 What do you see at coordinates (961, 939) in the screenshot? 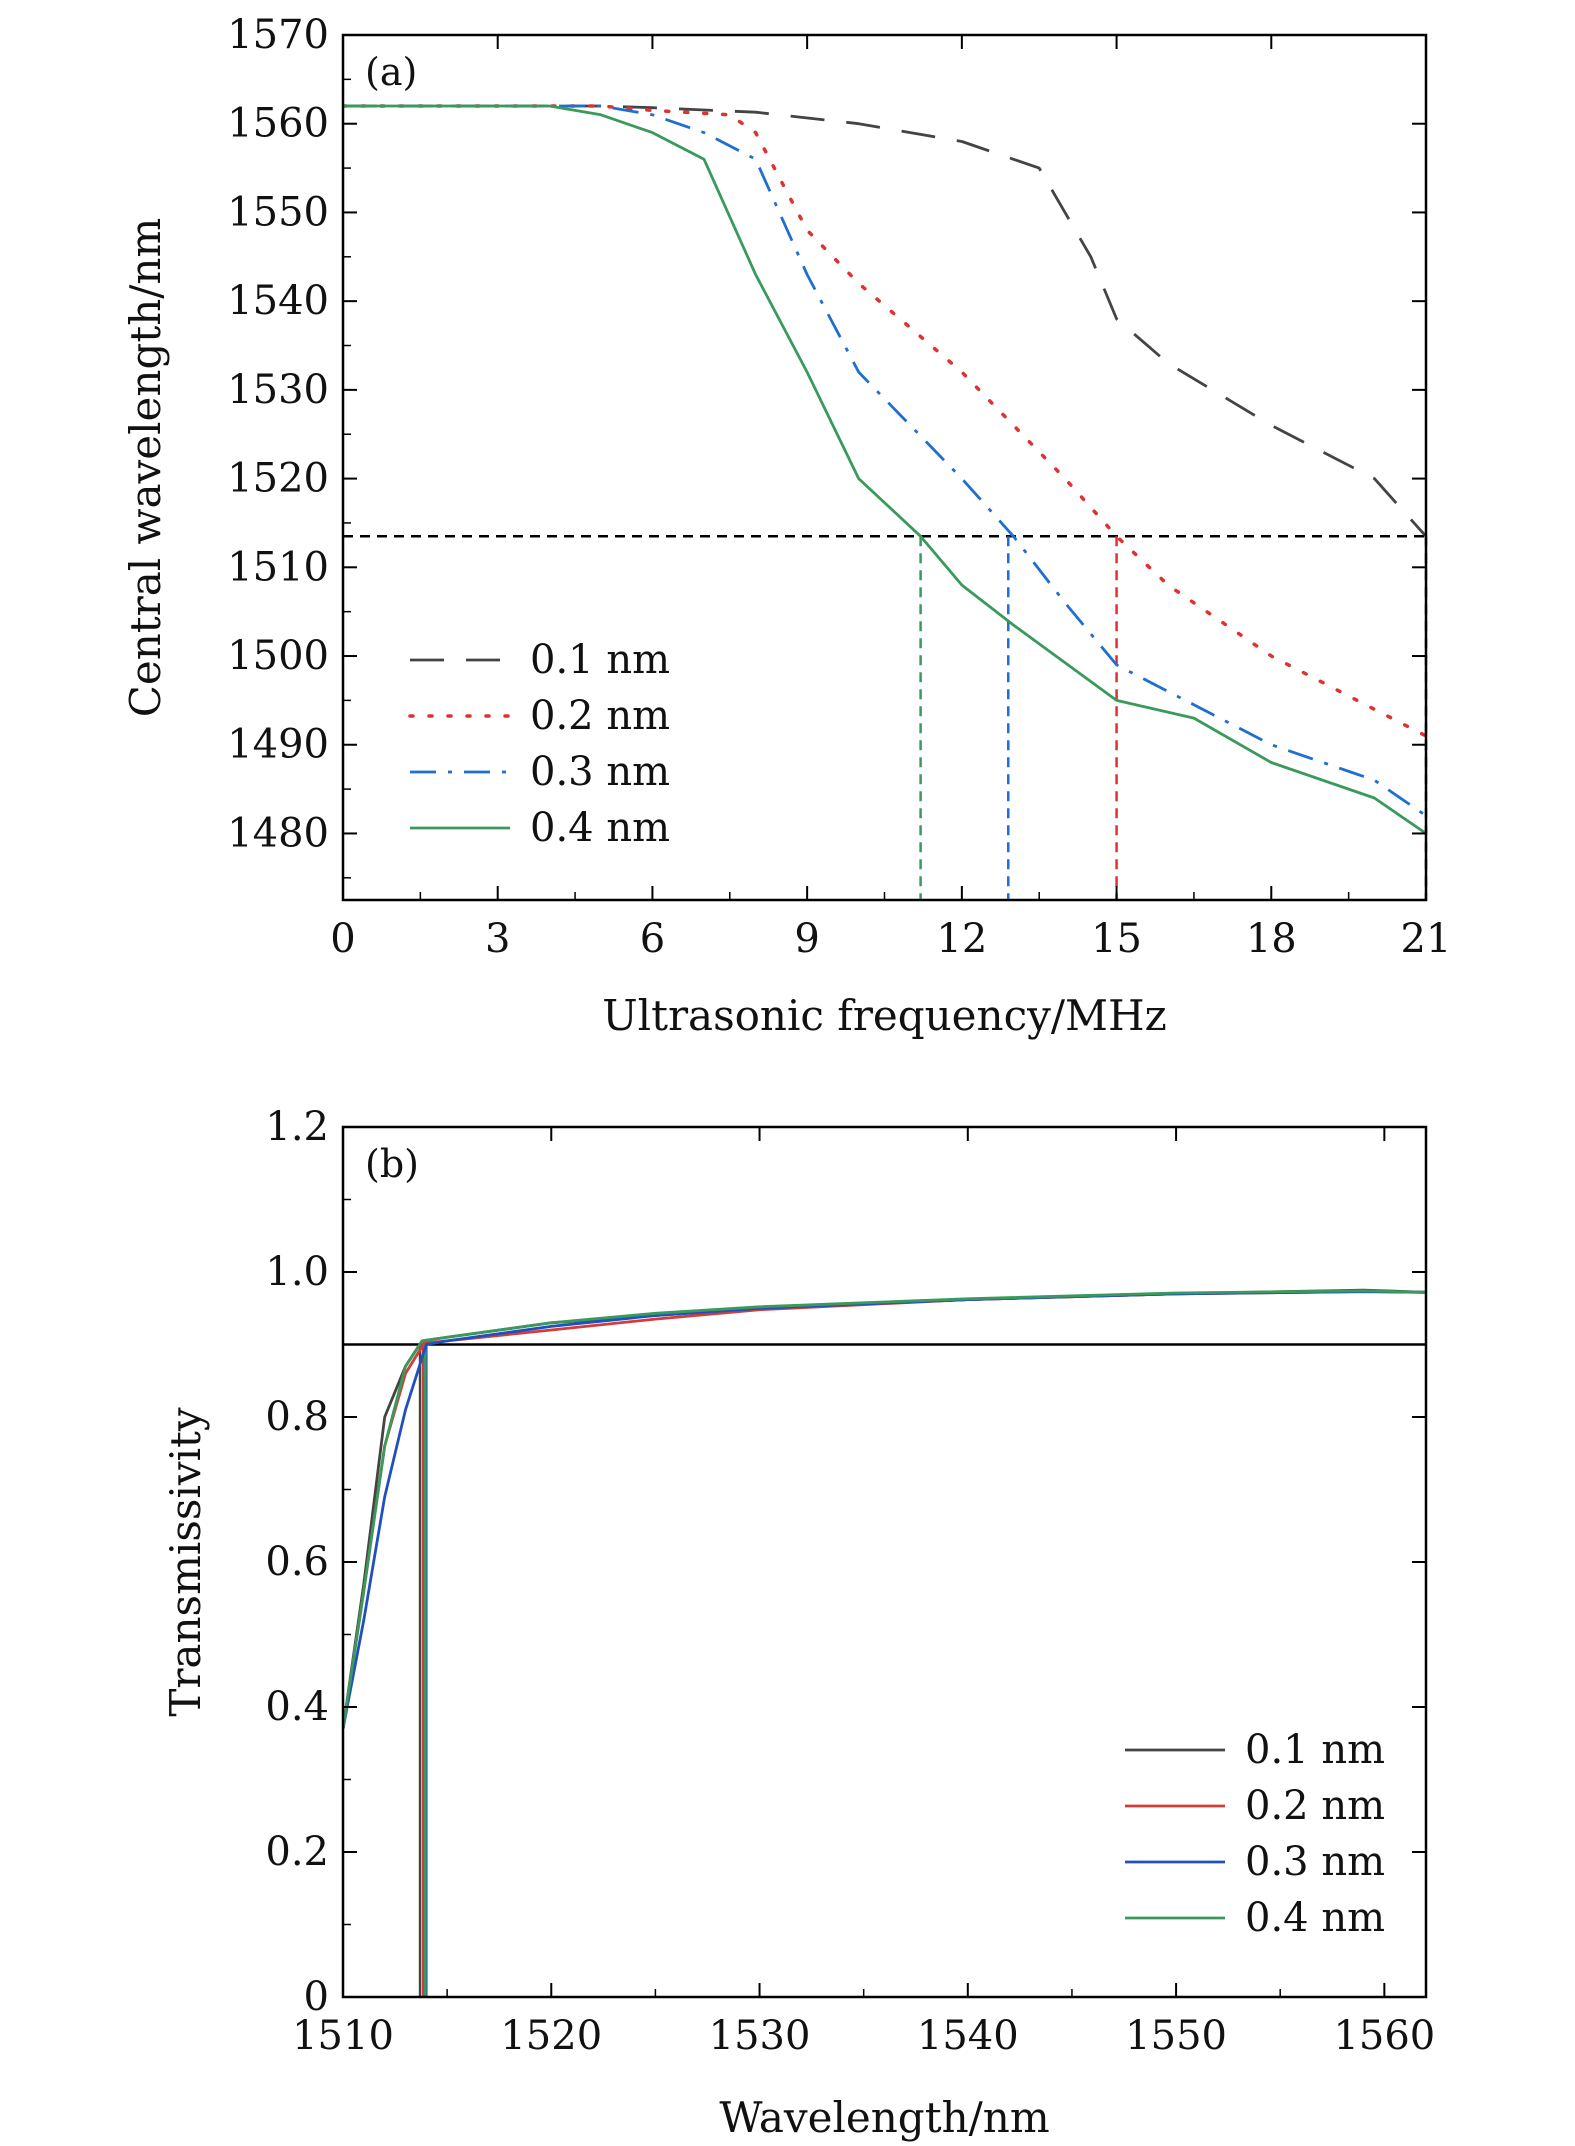
I see `x-tick-label: 12` at bounding box center [961, 939].